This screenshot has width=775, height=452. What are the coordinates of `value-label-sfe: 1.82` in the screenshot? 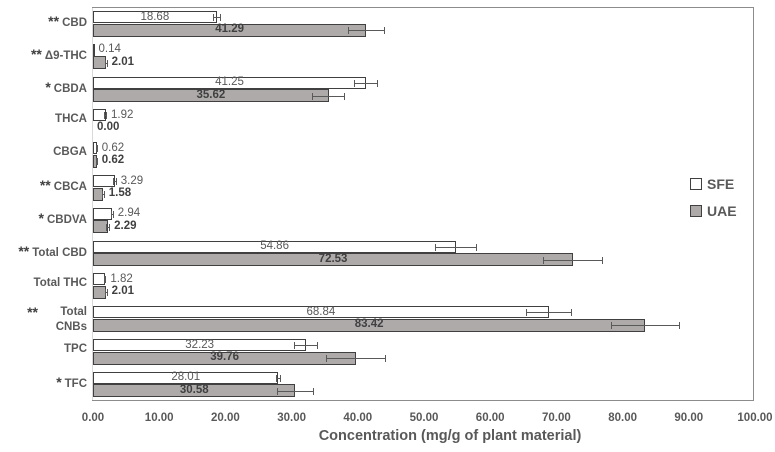 It's located at (121, 278).